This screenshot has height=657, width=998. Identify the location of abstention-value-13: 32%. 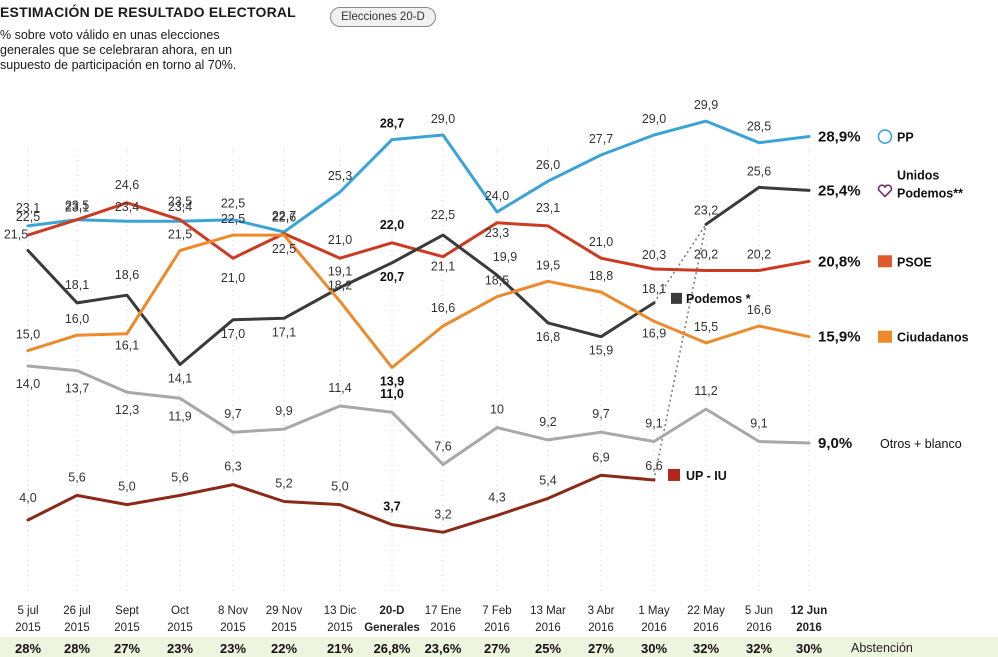
(706, 648).